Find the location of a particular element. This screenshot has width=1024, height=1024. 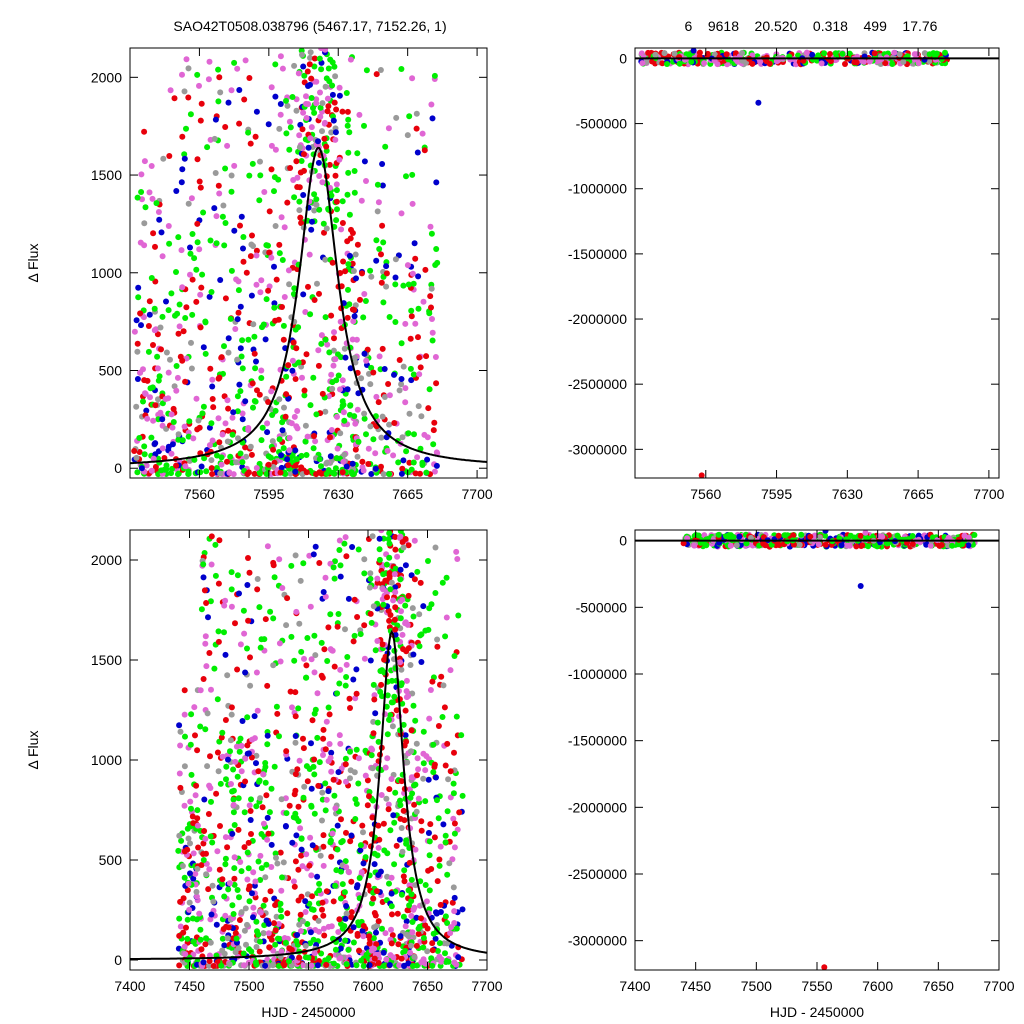

y-tick-label: -2500000 is located at coordinates (597, 874).